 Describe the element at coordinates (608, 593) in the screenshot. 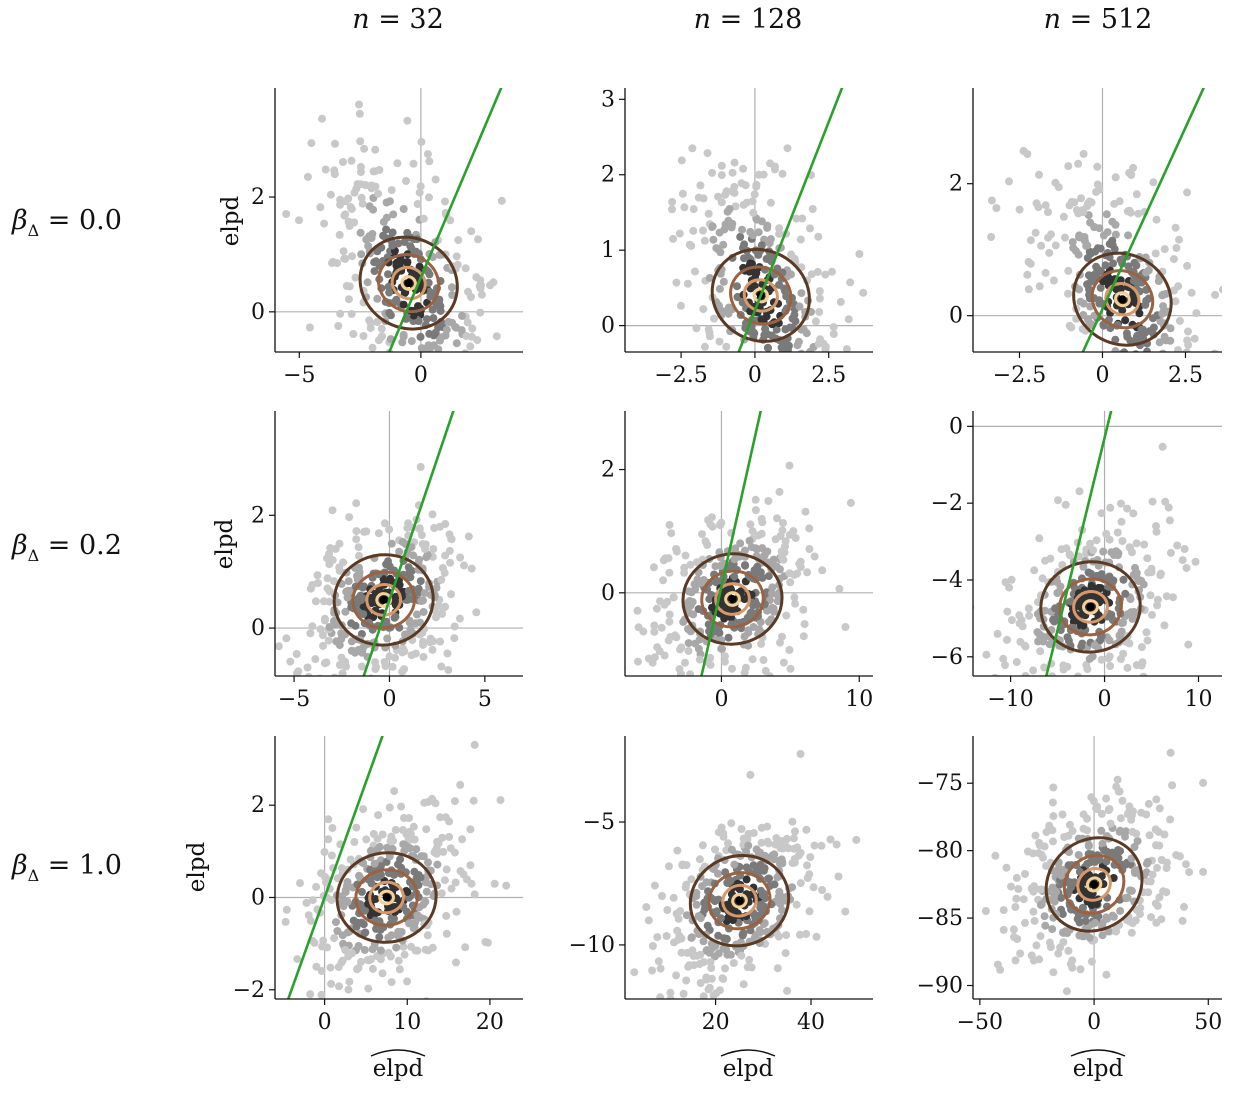

I see `y-tick-label: 0` at that location.